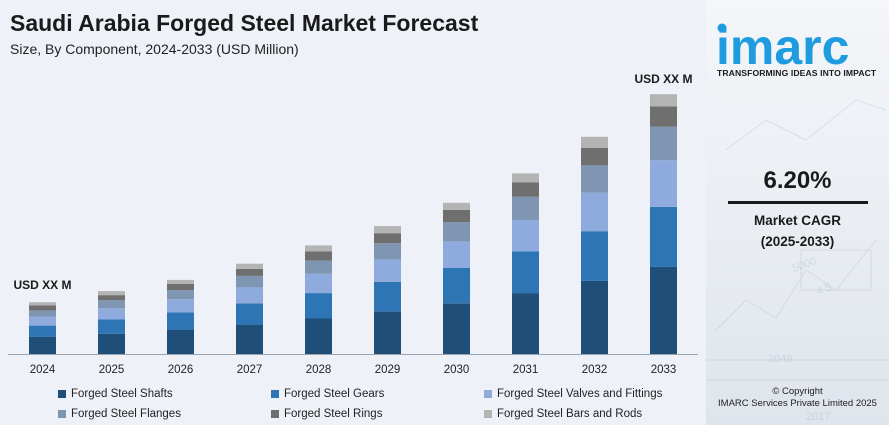  Describe the element at coordinates (663, 79) in the screenshot. I see `value-label-last: USD XX M` at that location.